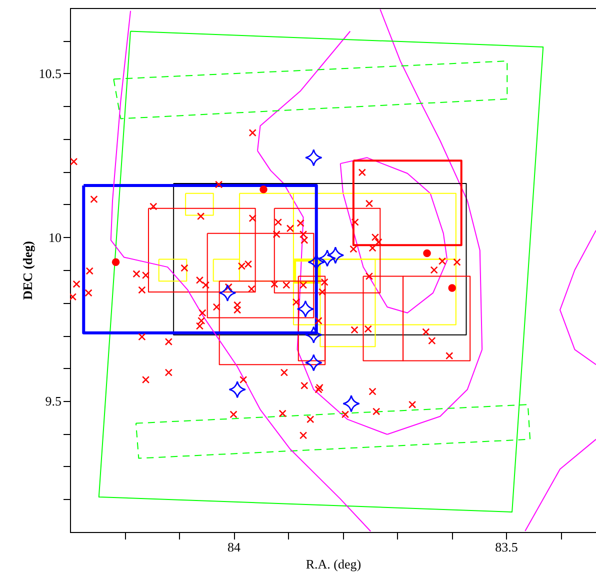 This screenshot has height=576, width=596. I want to click on x-tick-label: 83.5, so click(506, 547).